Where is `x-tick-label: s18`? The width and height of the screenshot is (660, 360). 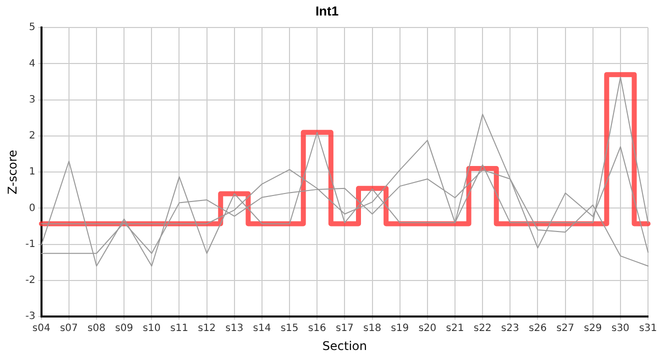
x-tick-label: s18 is located at coordinates (372, 328).